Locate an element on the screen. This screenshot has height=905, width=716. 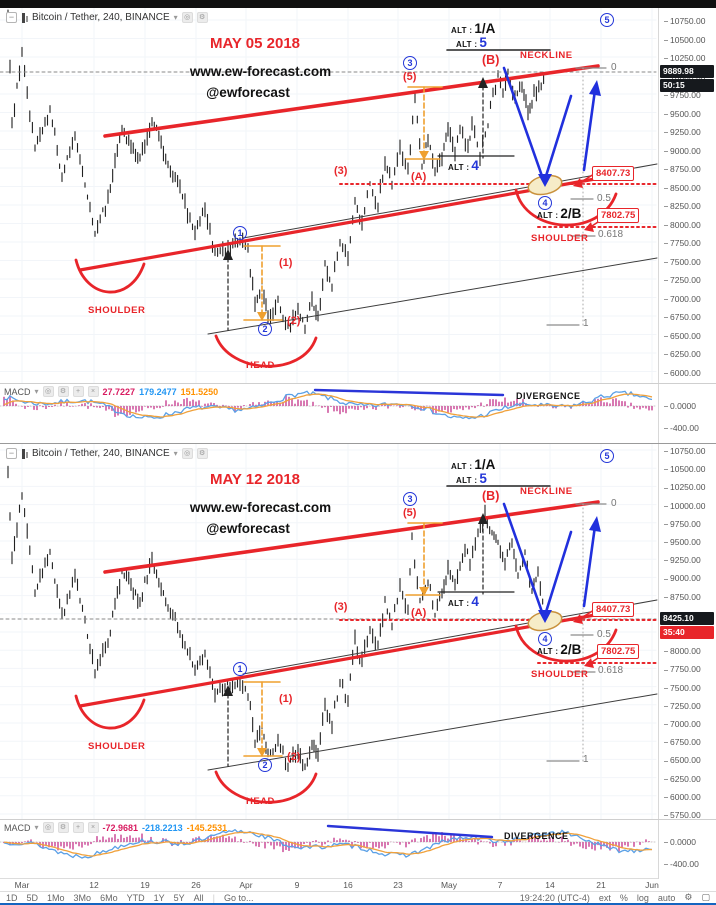
macd-value-pink: -72.9681 is located at coordinates (120, 827).